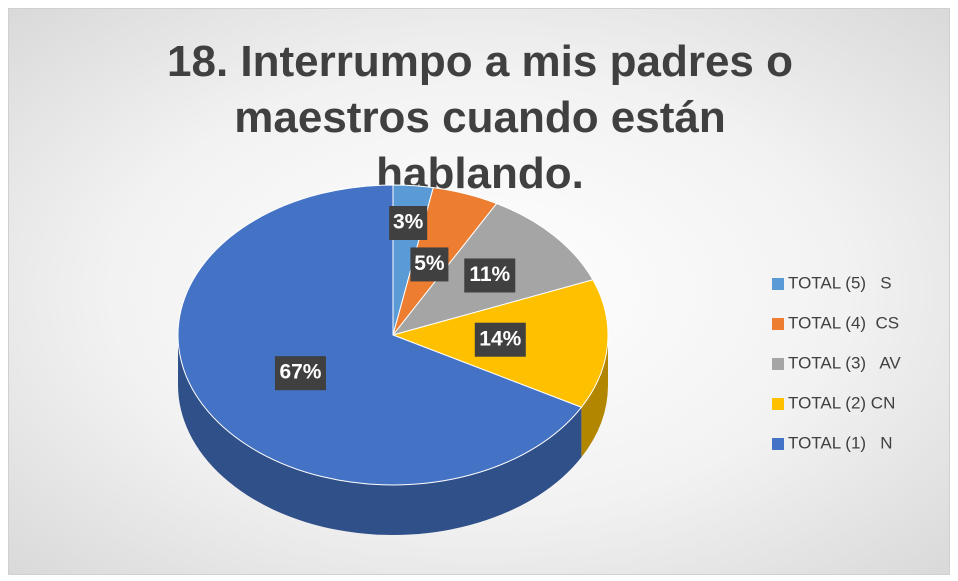  Describe the element at coordinates (840, 442) in the screenshot. I see `legend-label: TOTAL (1) N` at that location.